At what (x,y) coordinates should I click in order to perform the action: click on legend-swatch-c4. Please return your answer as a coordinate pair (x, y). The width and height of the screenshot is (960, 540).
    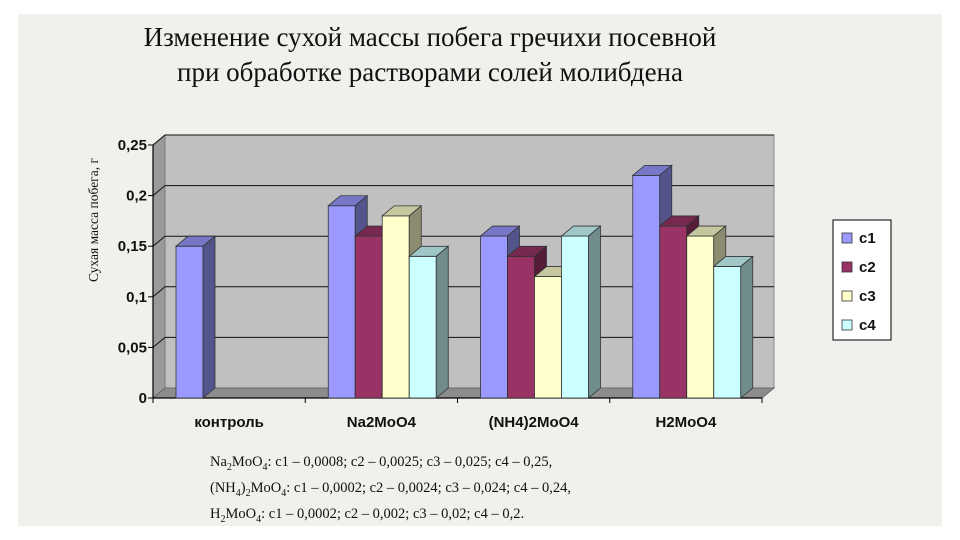
    Looking at the image, I should click on (847, 325).